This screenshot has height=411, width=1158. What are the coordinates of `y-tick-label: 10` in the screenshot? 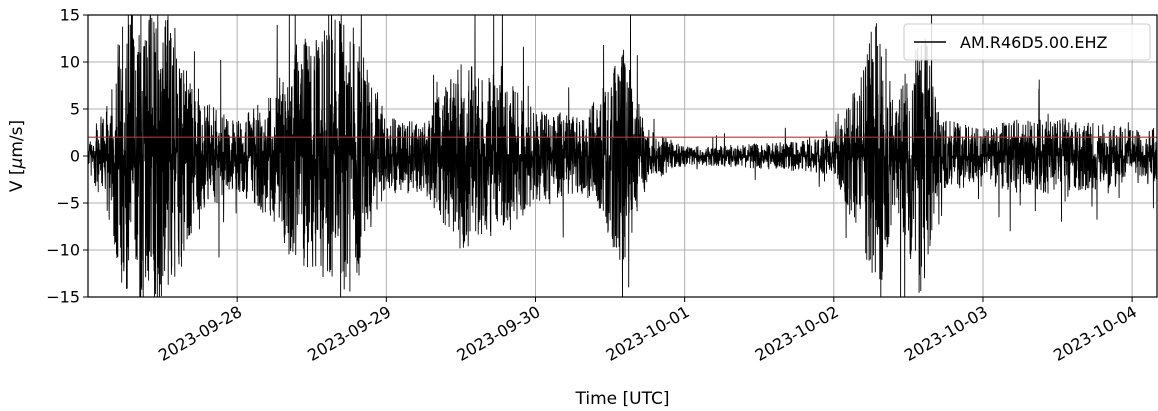 It's located at (70, 62).